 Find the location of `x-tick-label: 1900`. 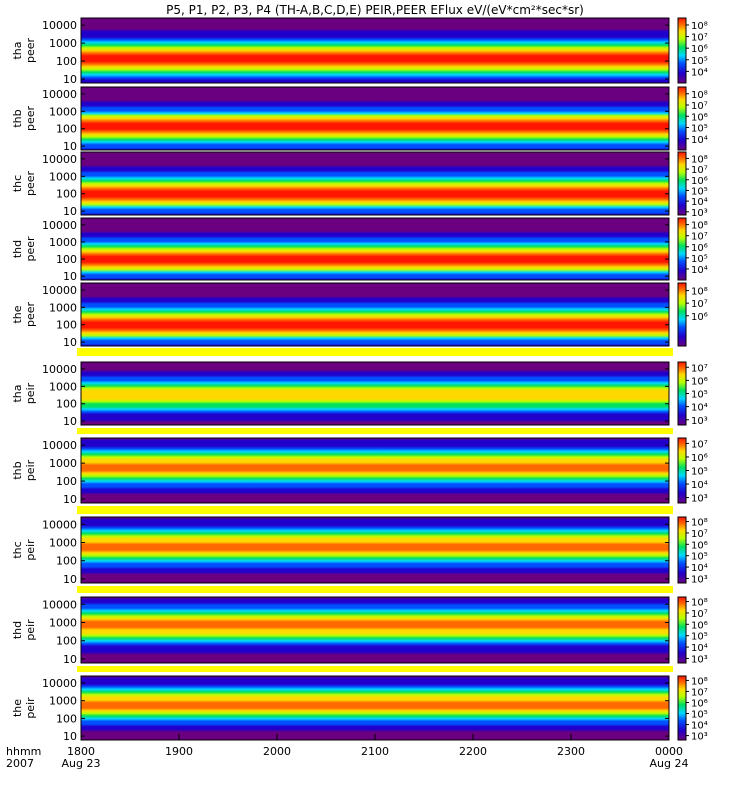

x-tick-label: 1900 is located at coordinates (179, 751).